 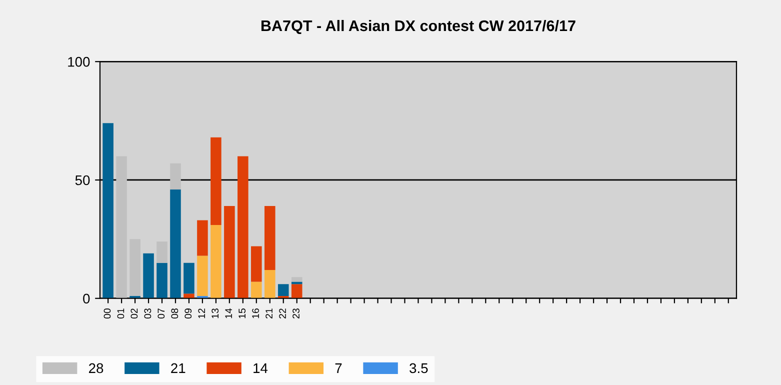 What do you see at coordinates (418, 27) in the screenshot?
I see `chart-title: BA7QT - All Asian DX contest CW 2017/6/17` at bounding box center [418, 27].